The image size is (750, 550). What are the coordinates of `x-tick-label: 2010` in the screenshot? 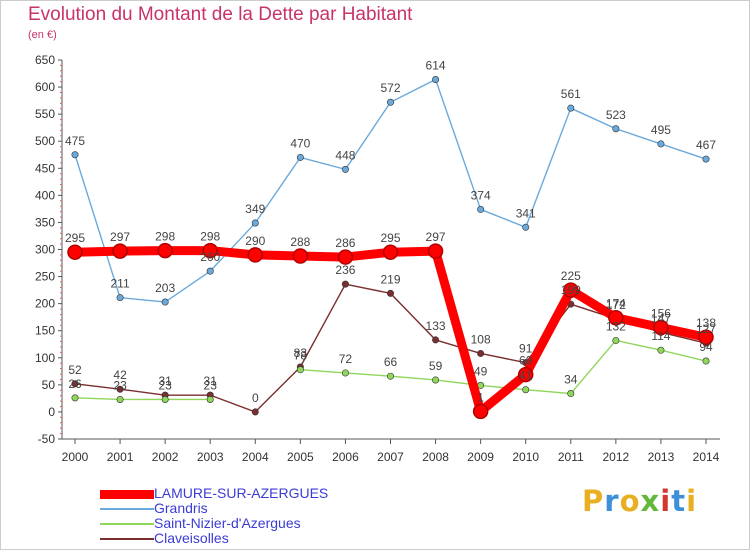 It's located at (525, 457).